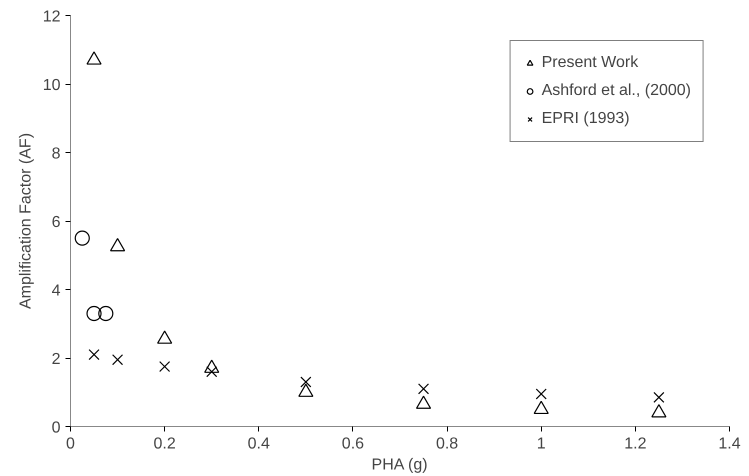 Image resolution: width=749 pixels, height=476 pixels. I want to click on x-axis-title: PHA (g), so click(400, 465).